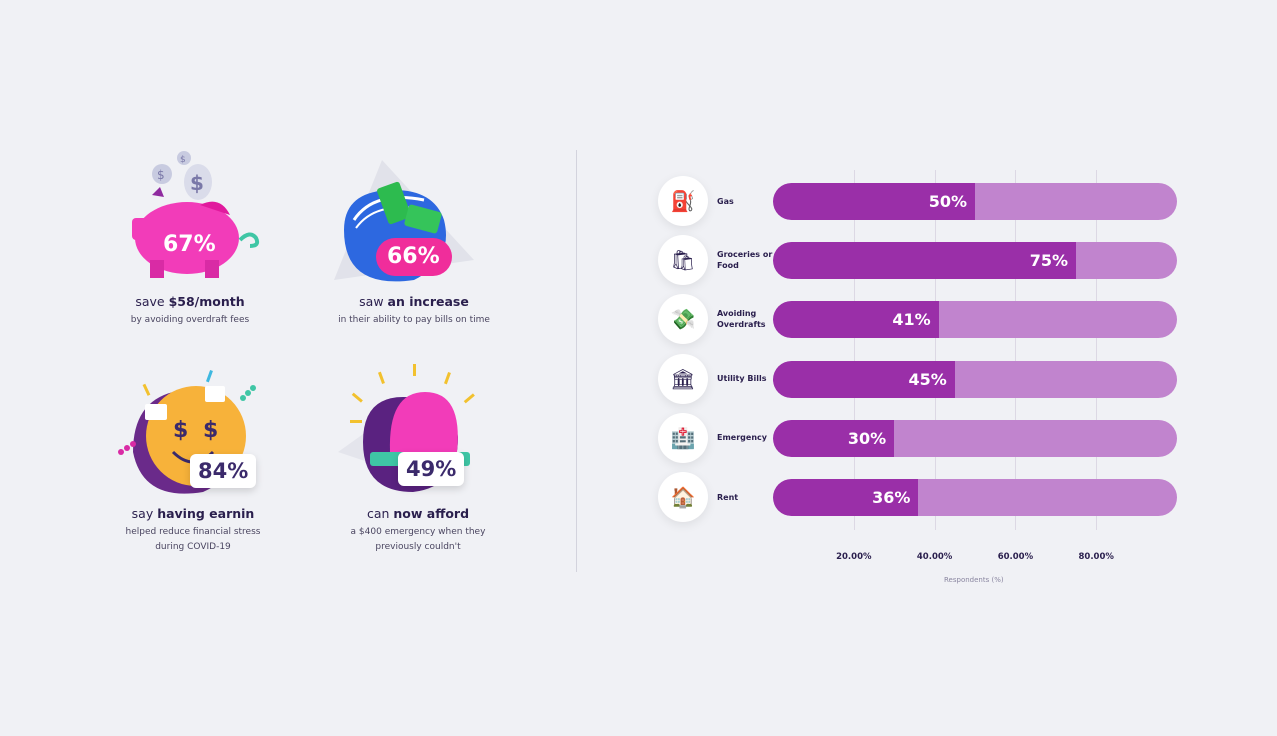  I want to click on bar-value-label: 30%, so click(867, 438).